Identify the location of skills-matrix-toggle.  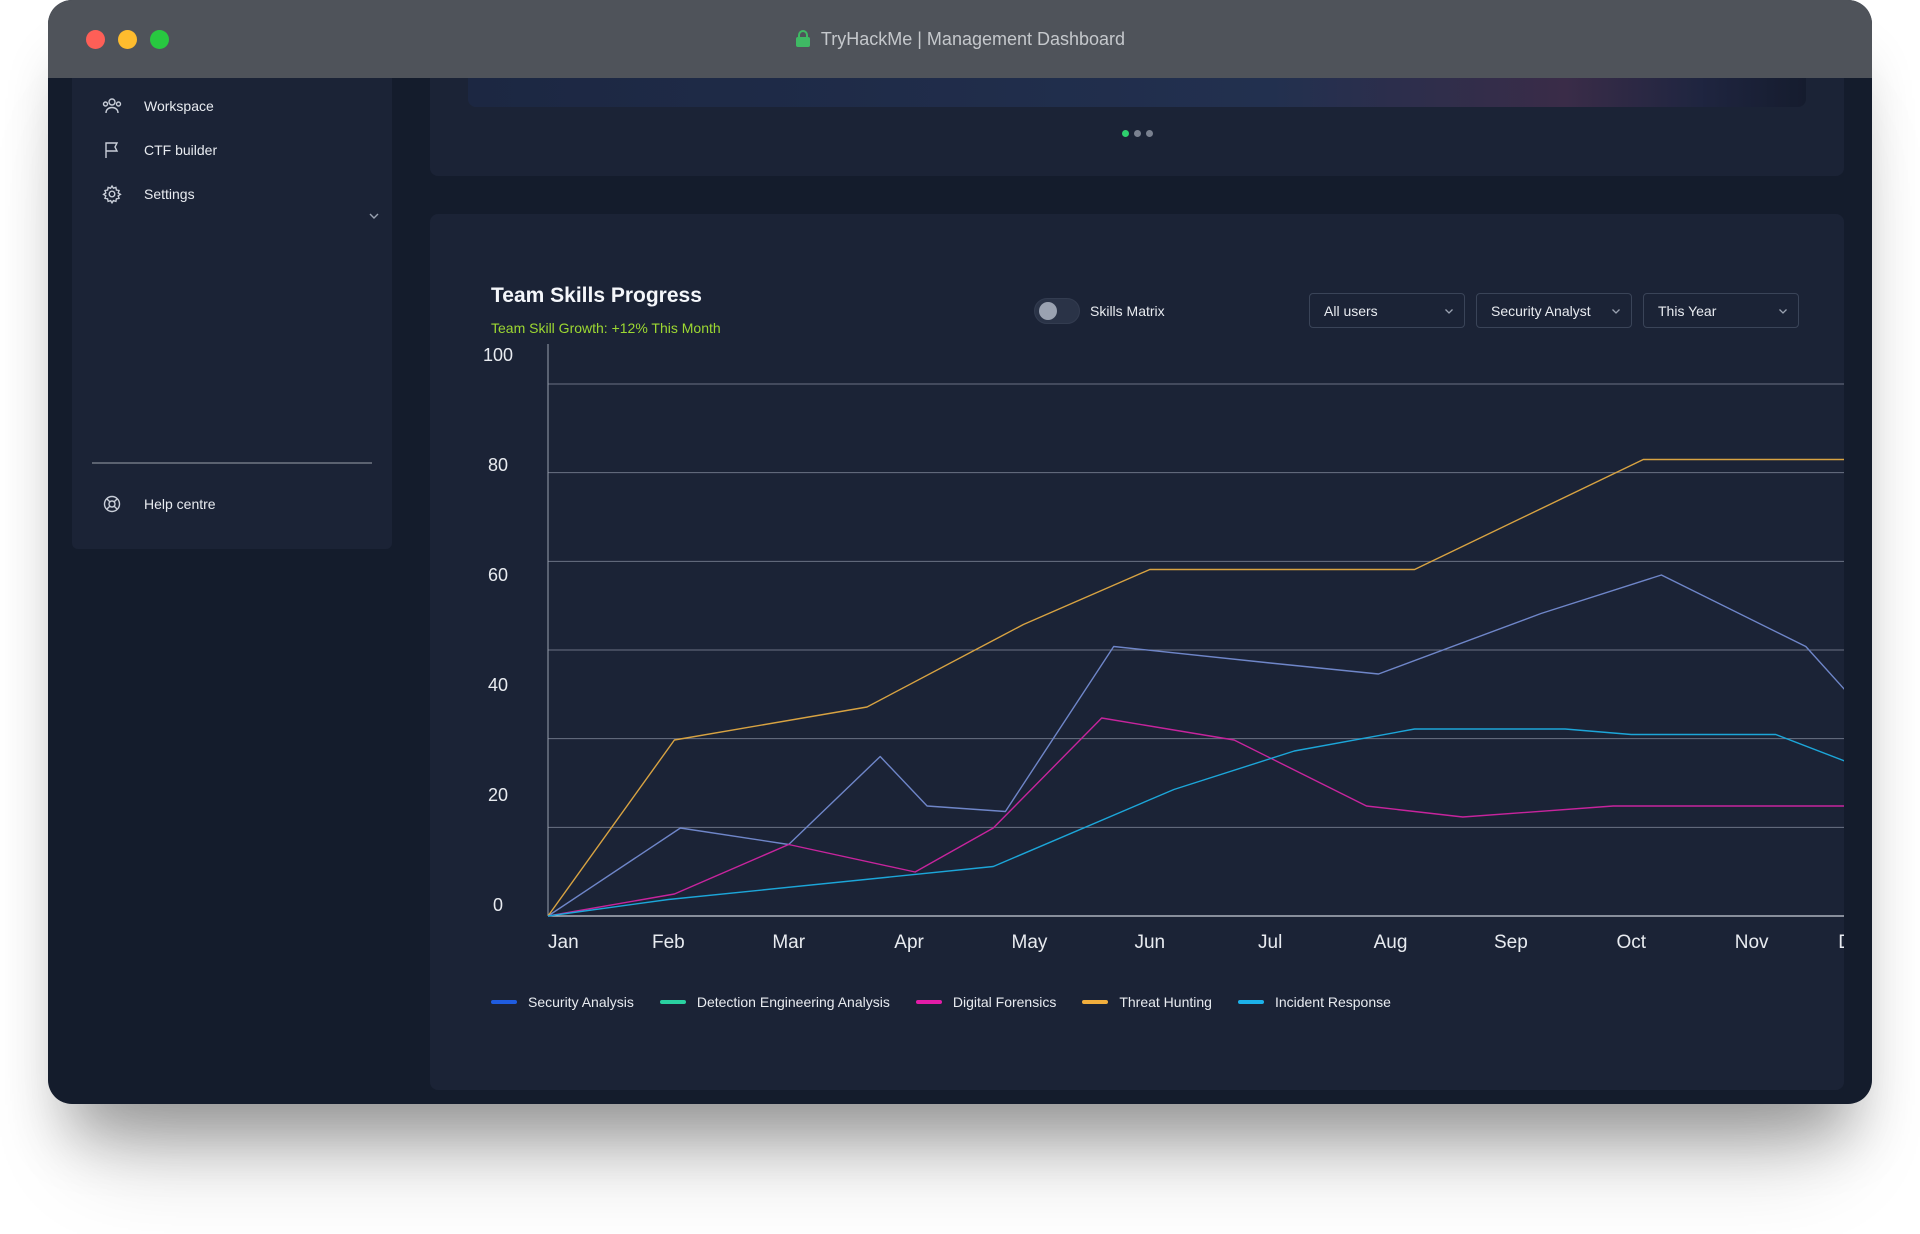
(1057, 311).